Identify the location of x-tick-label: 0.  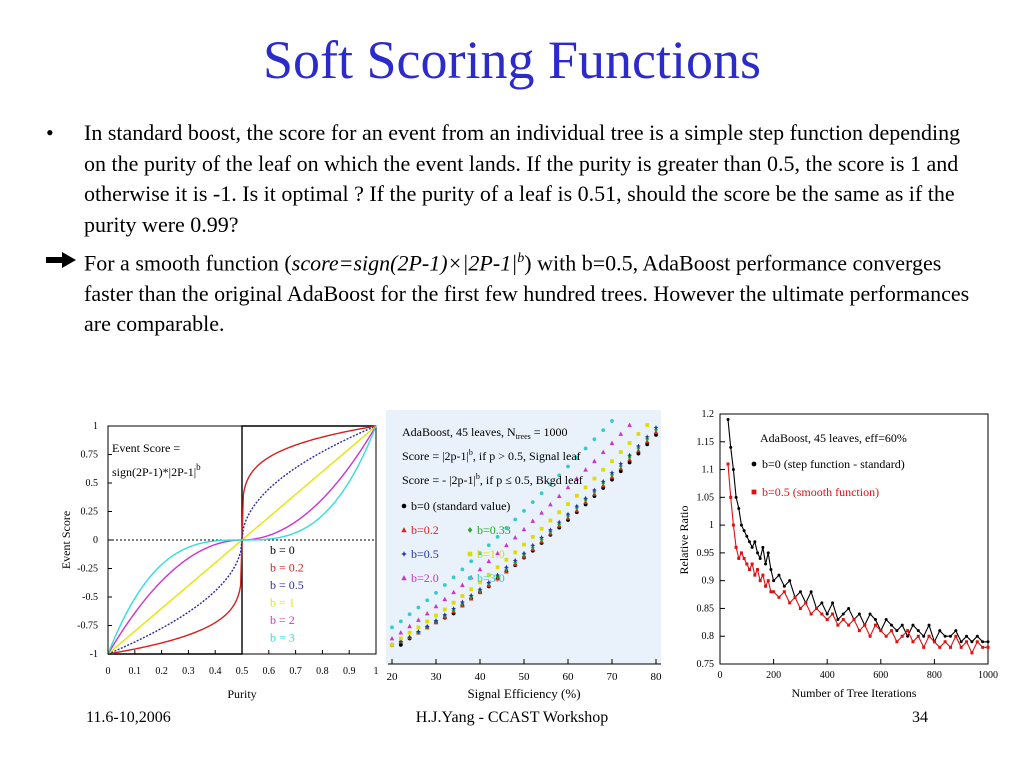
(720, 675).